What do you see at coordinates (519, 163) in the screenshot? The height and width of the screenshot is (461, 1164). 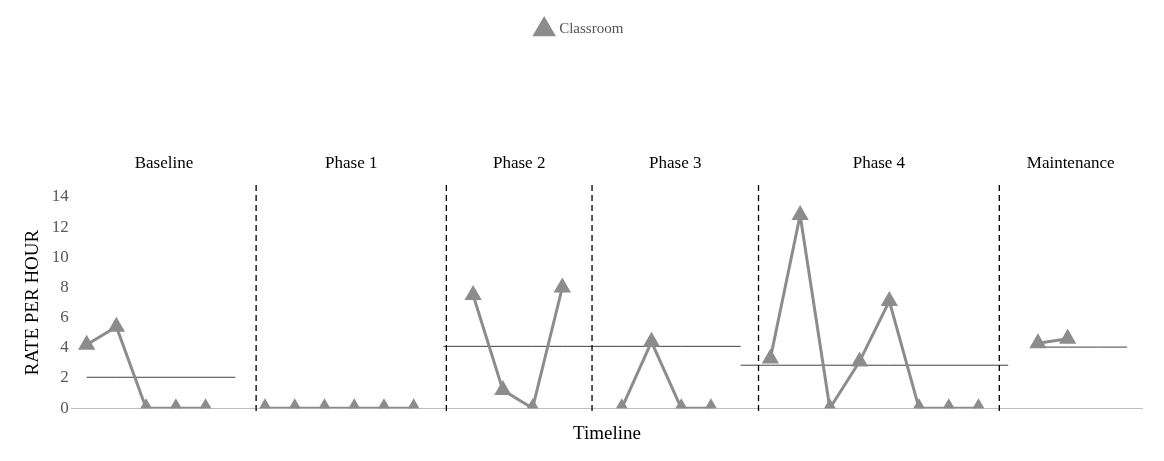 I see `text: Phase 2` at bounding box center [519, 163].